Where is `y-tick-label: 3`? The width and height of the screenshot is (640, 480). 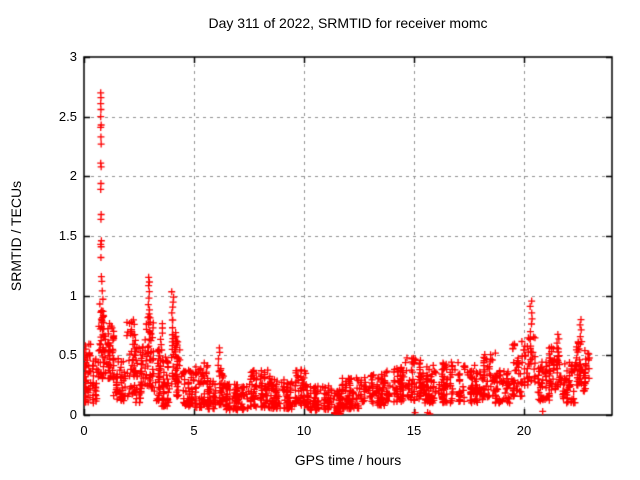 y-tick-label: 3 is located at coordinates (73, 56).